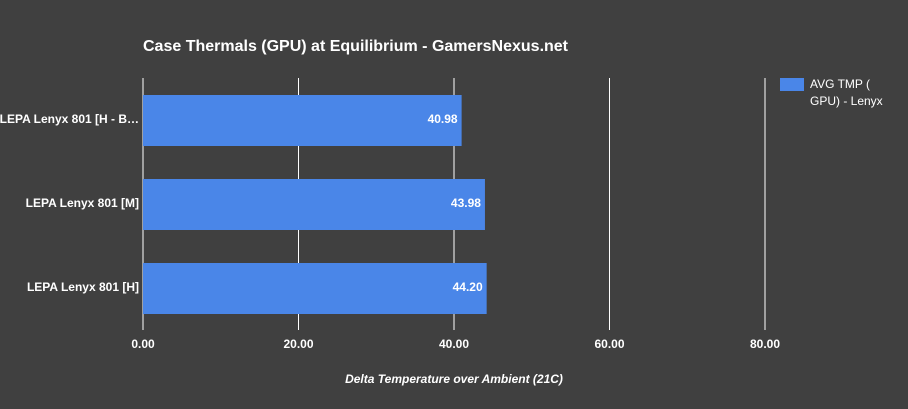 Image resolution: width=908 pixels, height=409 pixels. Describe the element at coordinates (846, 92) in the screenshot. I see `legend-label: AVG TMP ( GPU) - Lenyx` at that location.